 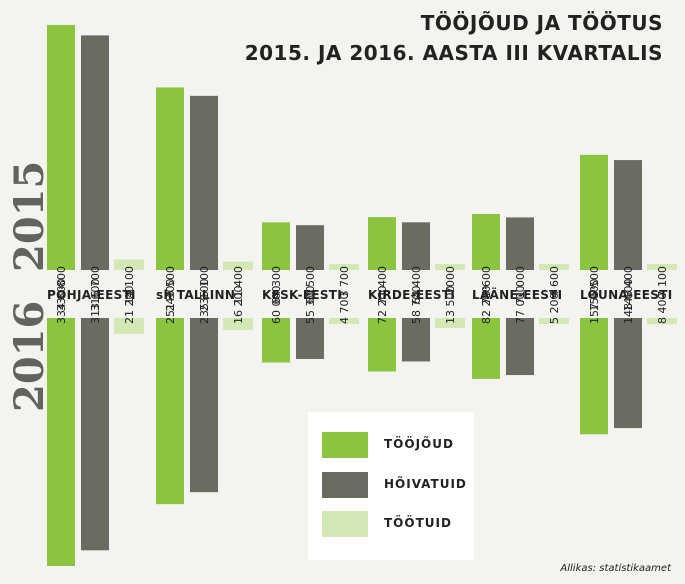 I want to click on category-label-4: LÄÄNE-EESTI, so click(x=517, y=294).